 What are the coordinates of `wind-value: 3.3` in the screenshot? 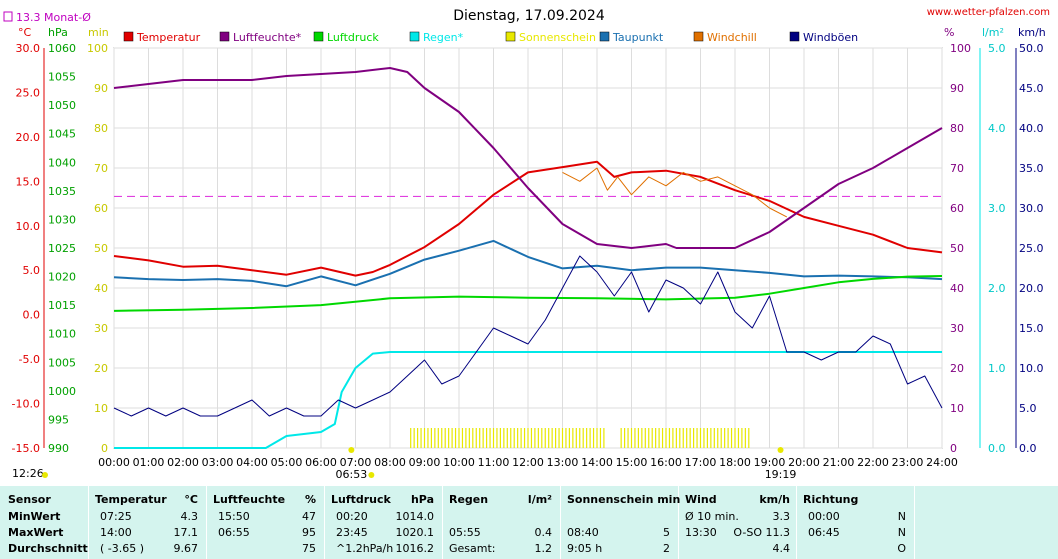 It's located at (781, 516).